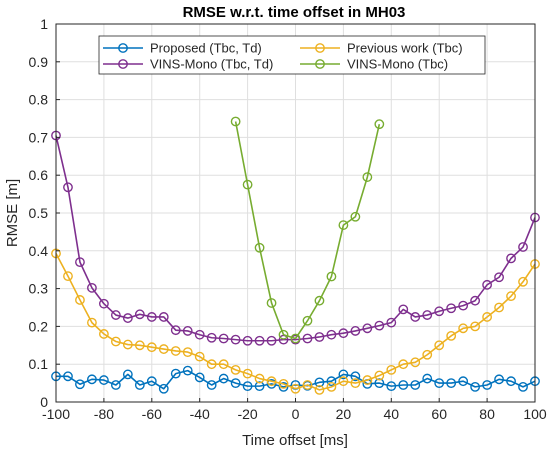  Describe the element at coordinates (206, 48) in the screenshot. I see `legend-label: Proposed (Tbc, Td)` at that location.